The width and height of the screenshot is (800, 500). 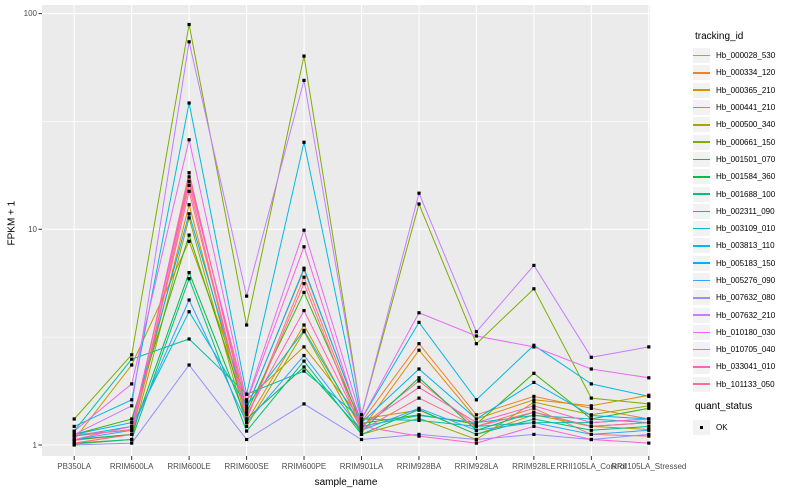 What do you see at coordinates (34, 445) in the screenshot?
I see `y-tick-label: 1` at bounding box center [34, 445].